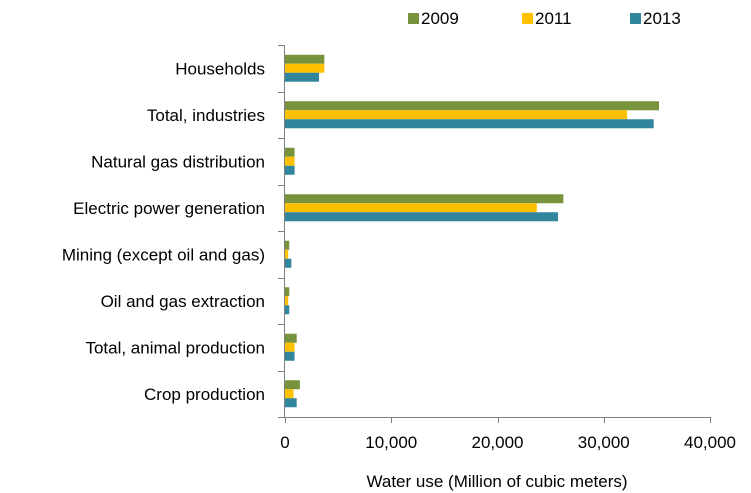 The image size is (751, 493). I want to click on x-tick-label: 0, so click(284, 442).